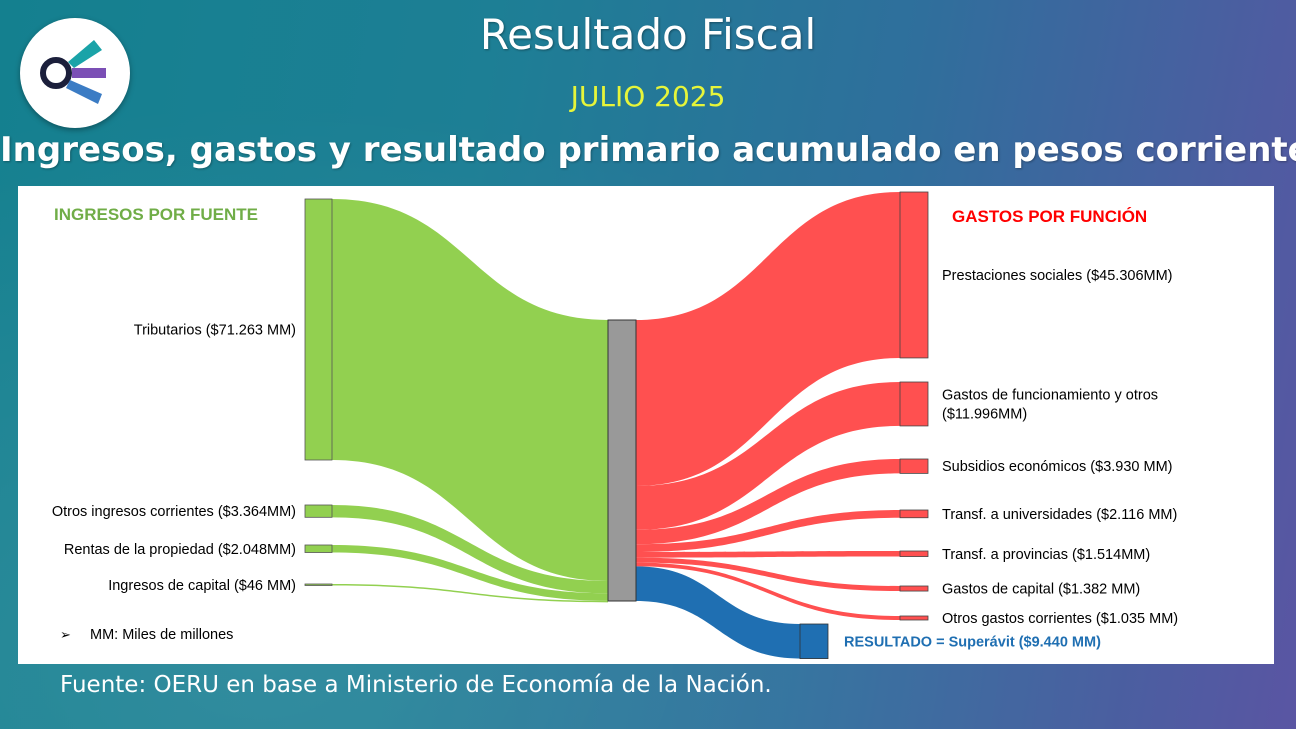 The height and width of the screenshot is (729, 1296). What do you see at coordinates (174, 512) in the screenshot?
I see `source-label: Otros ingresos corrientes ($3.364MM)` at bounding box center [174, 512].